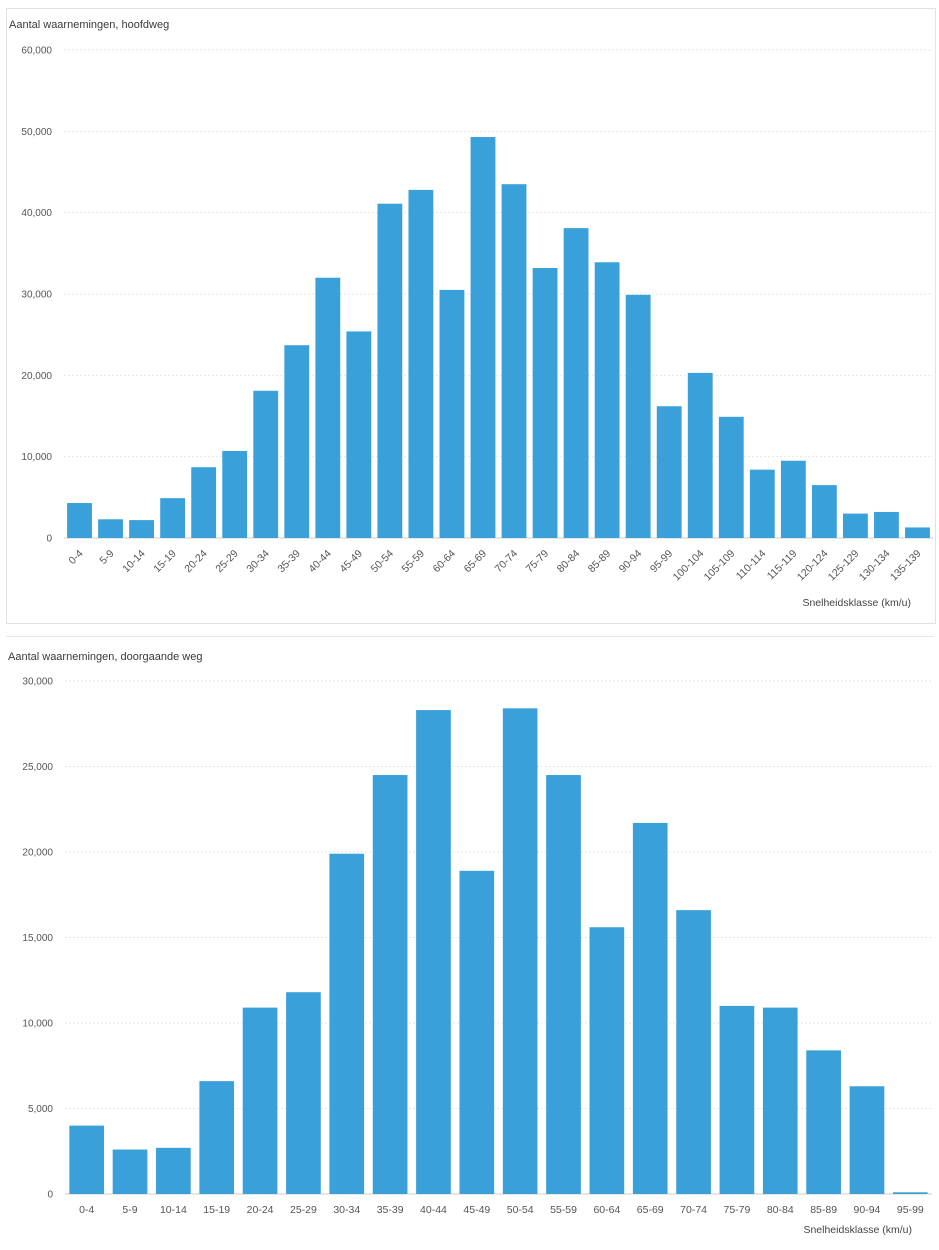  What do you see at coordinates (856, 603) in the screenshot?
I see `x-axis-title: Snelheidsklasse (km/u)` at bounding box center [856, 603].